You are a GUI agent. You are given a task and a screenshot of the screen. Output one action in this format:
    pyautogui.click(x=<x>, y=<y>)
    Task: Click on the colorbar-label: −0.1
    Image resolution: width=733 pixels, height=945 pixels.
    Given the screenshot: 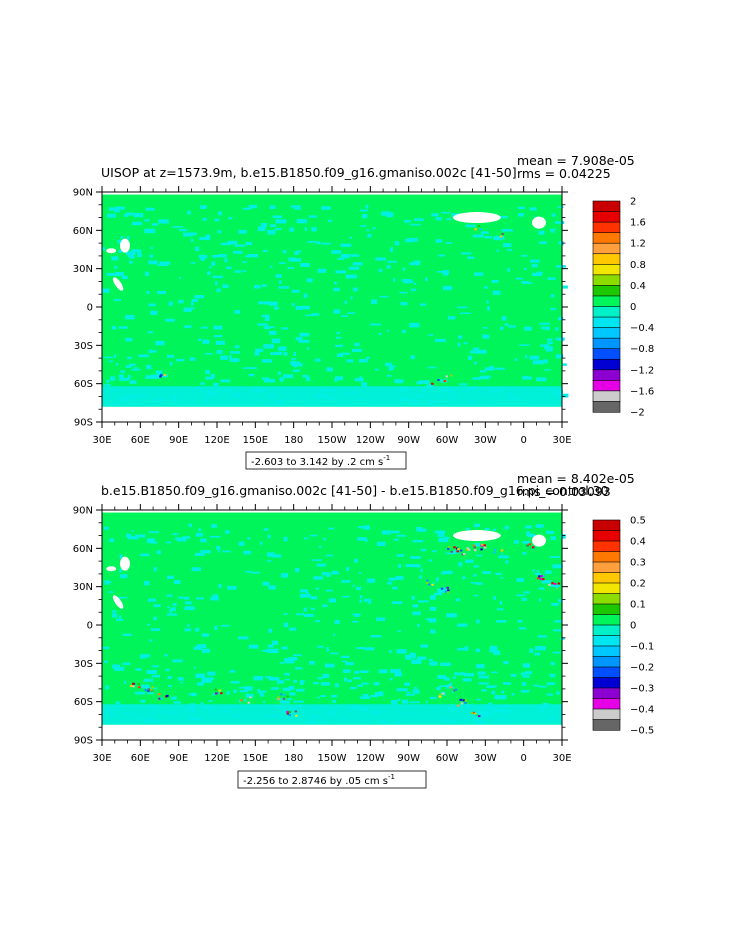 What is the action you would take?
    pyautogui.click(x=642, y=647)
    